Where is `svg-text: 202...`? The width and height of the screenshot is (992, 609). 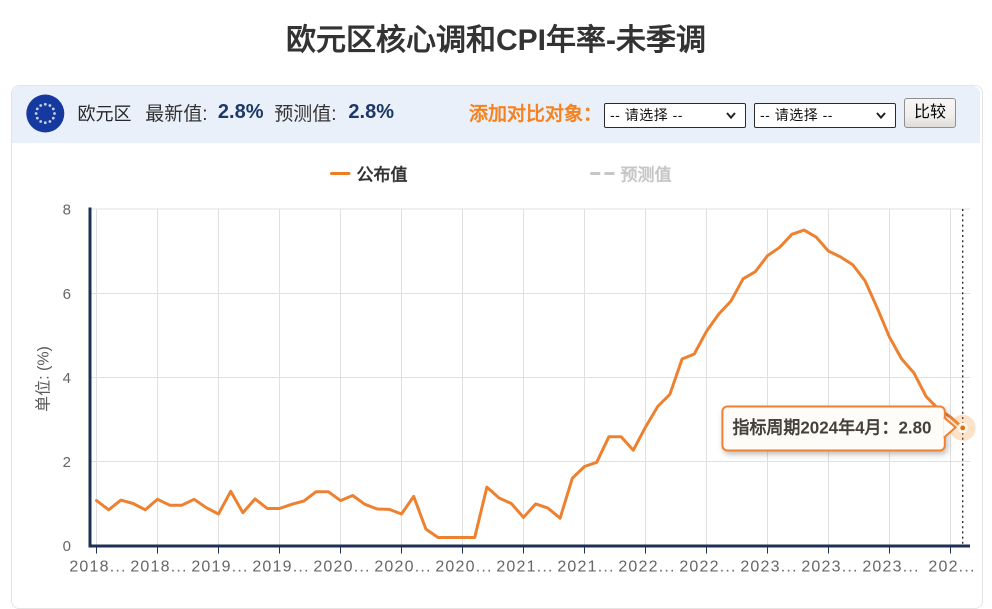
svg-text: 202... is located at coordinates (951, 567).